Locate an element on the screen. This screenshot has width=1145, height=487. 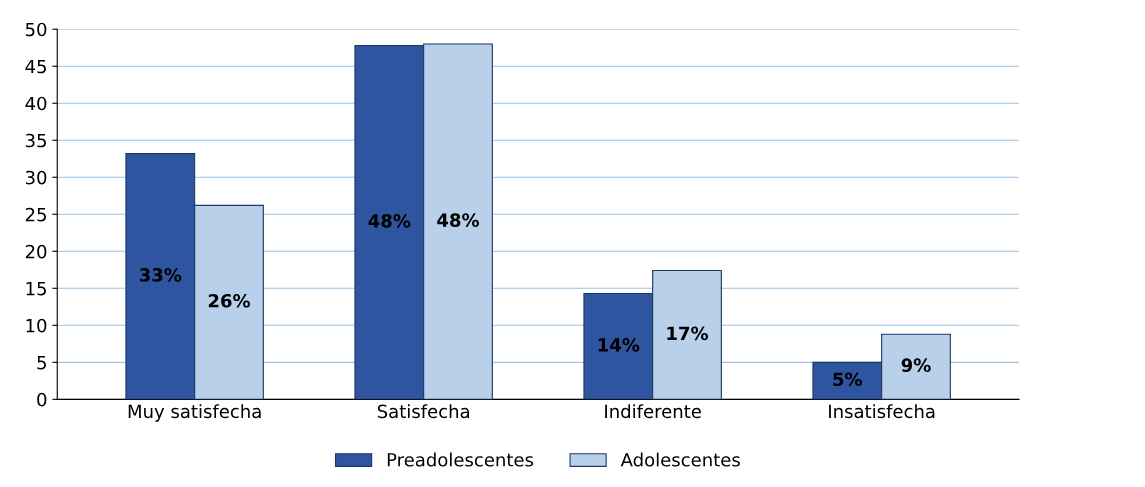
y-tick-label: 35 is located at coordinates (35, 140).